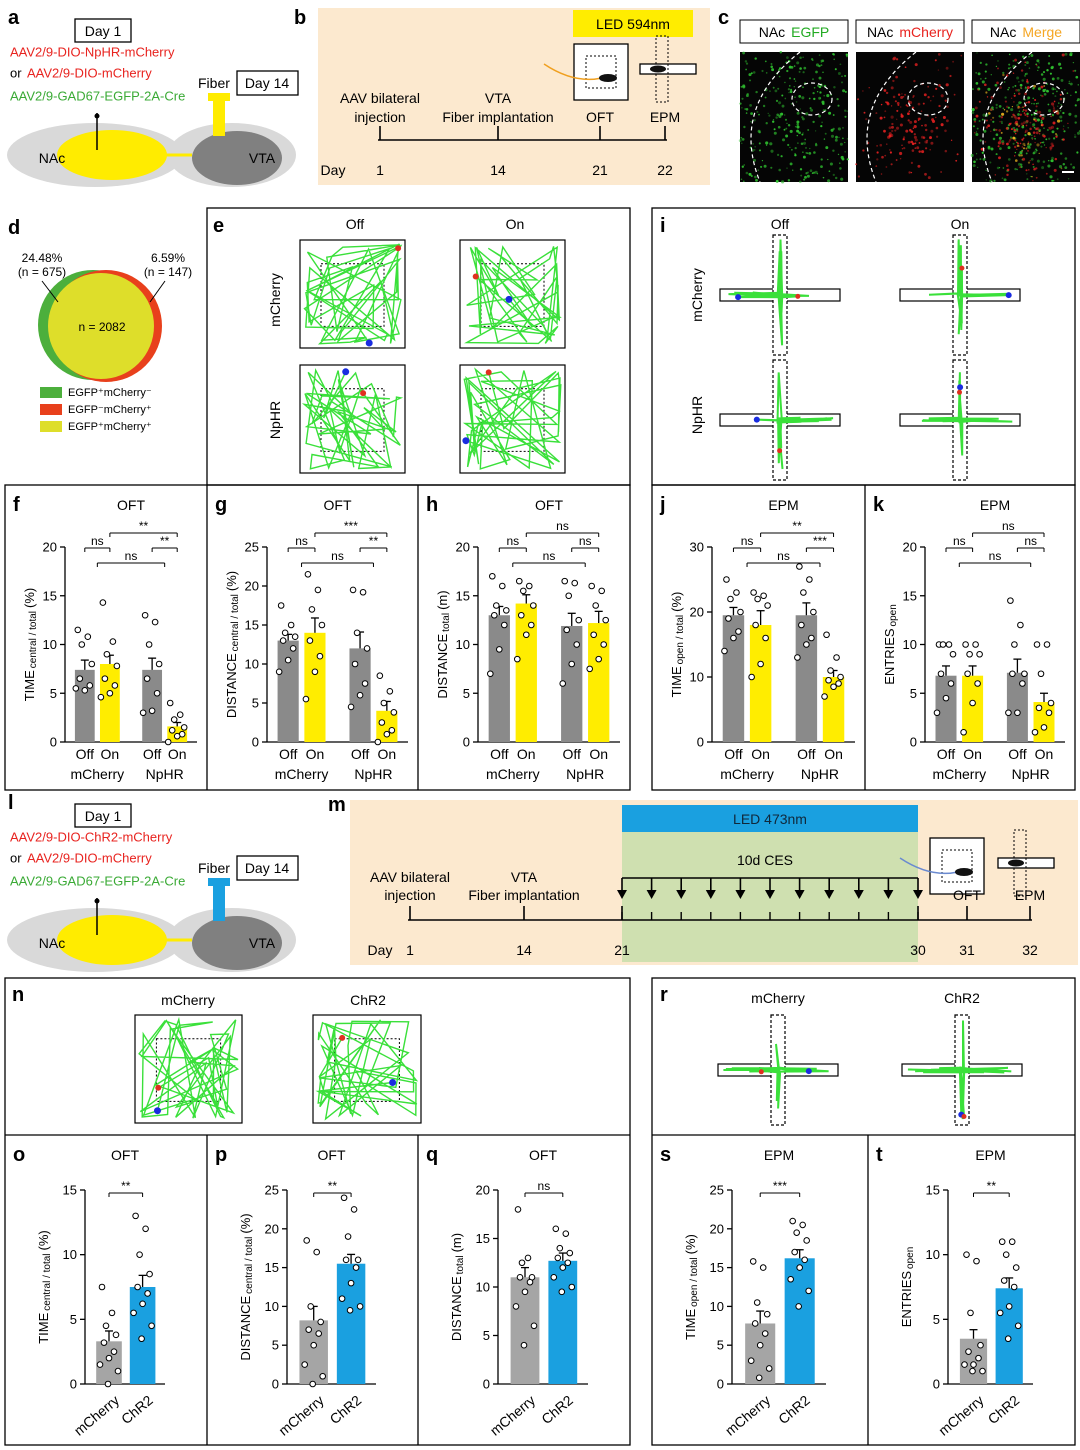  I want to click on y-axis-label: DISTANCE total (m), so click(457, 1287).